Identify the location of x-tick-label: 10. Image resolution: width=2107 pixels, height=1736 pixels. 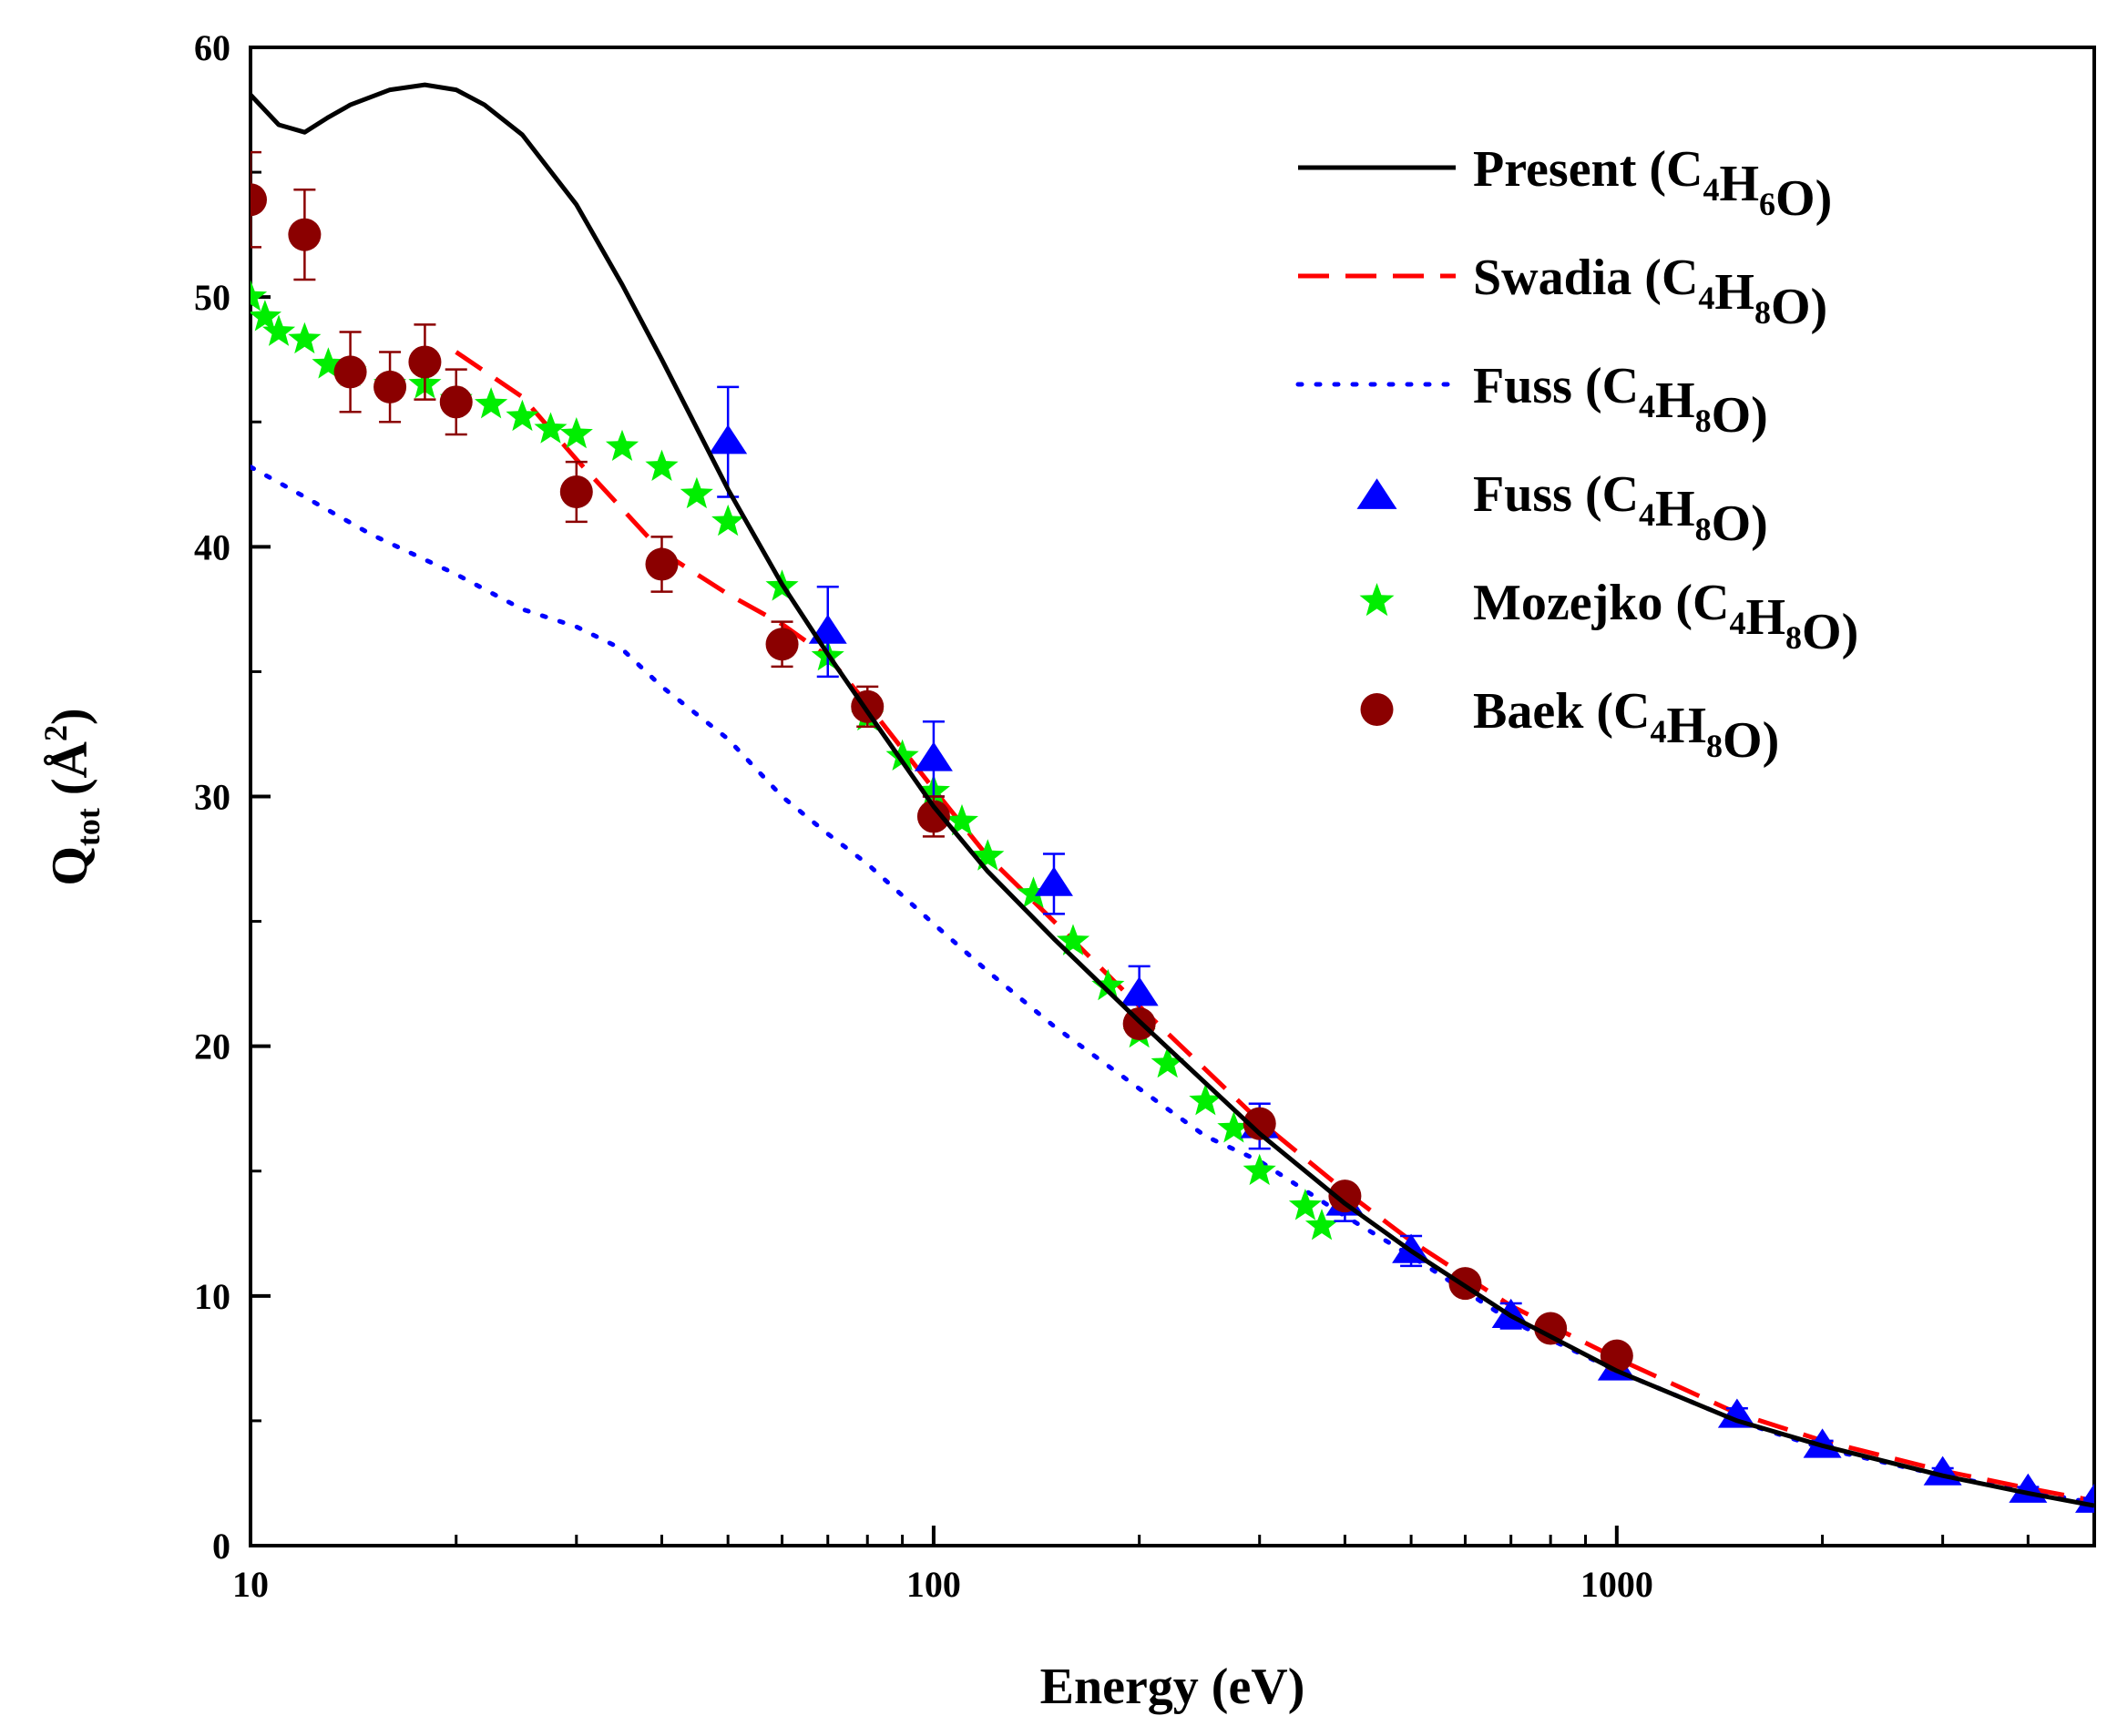
(250, 1584).